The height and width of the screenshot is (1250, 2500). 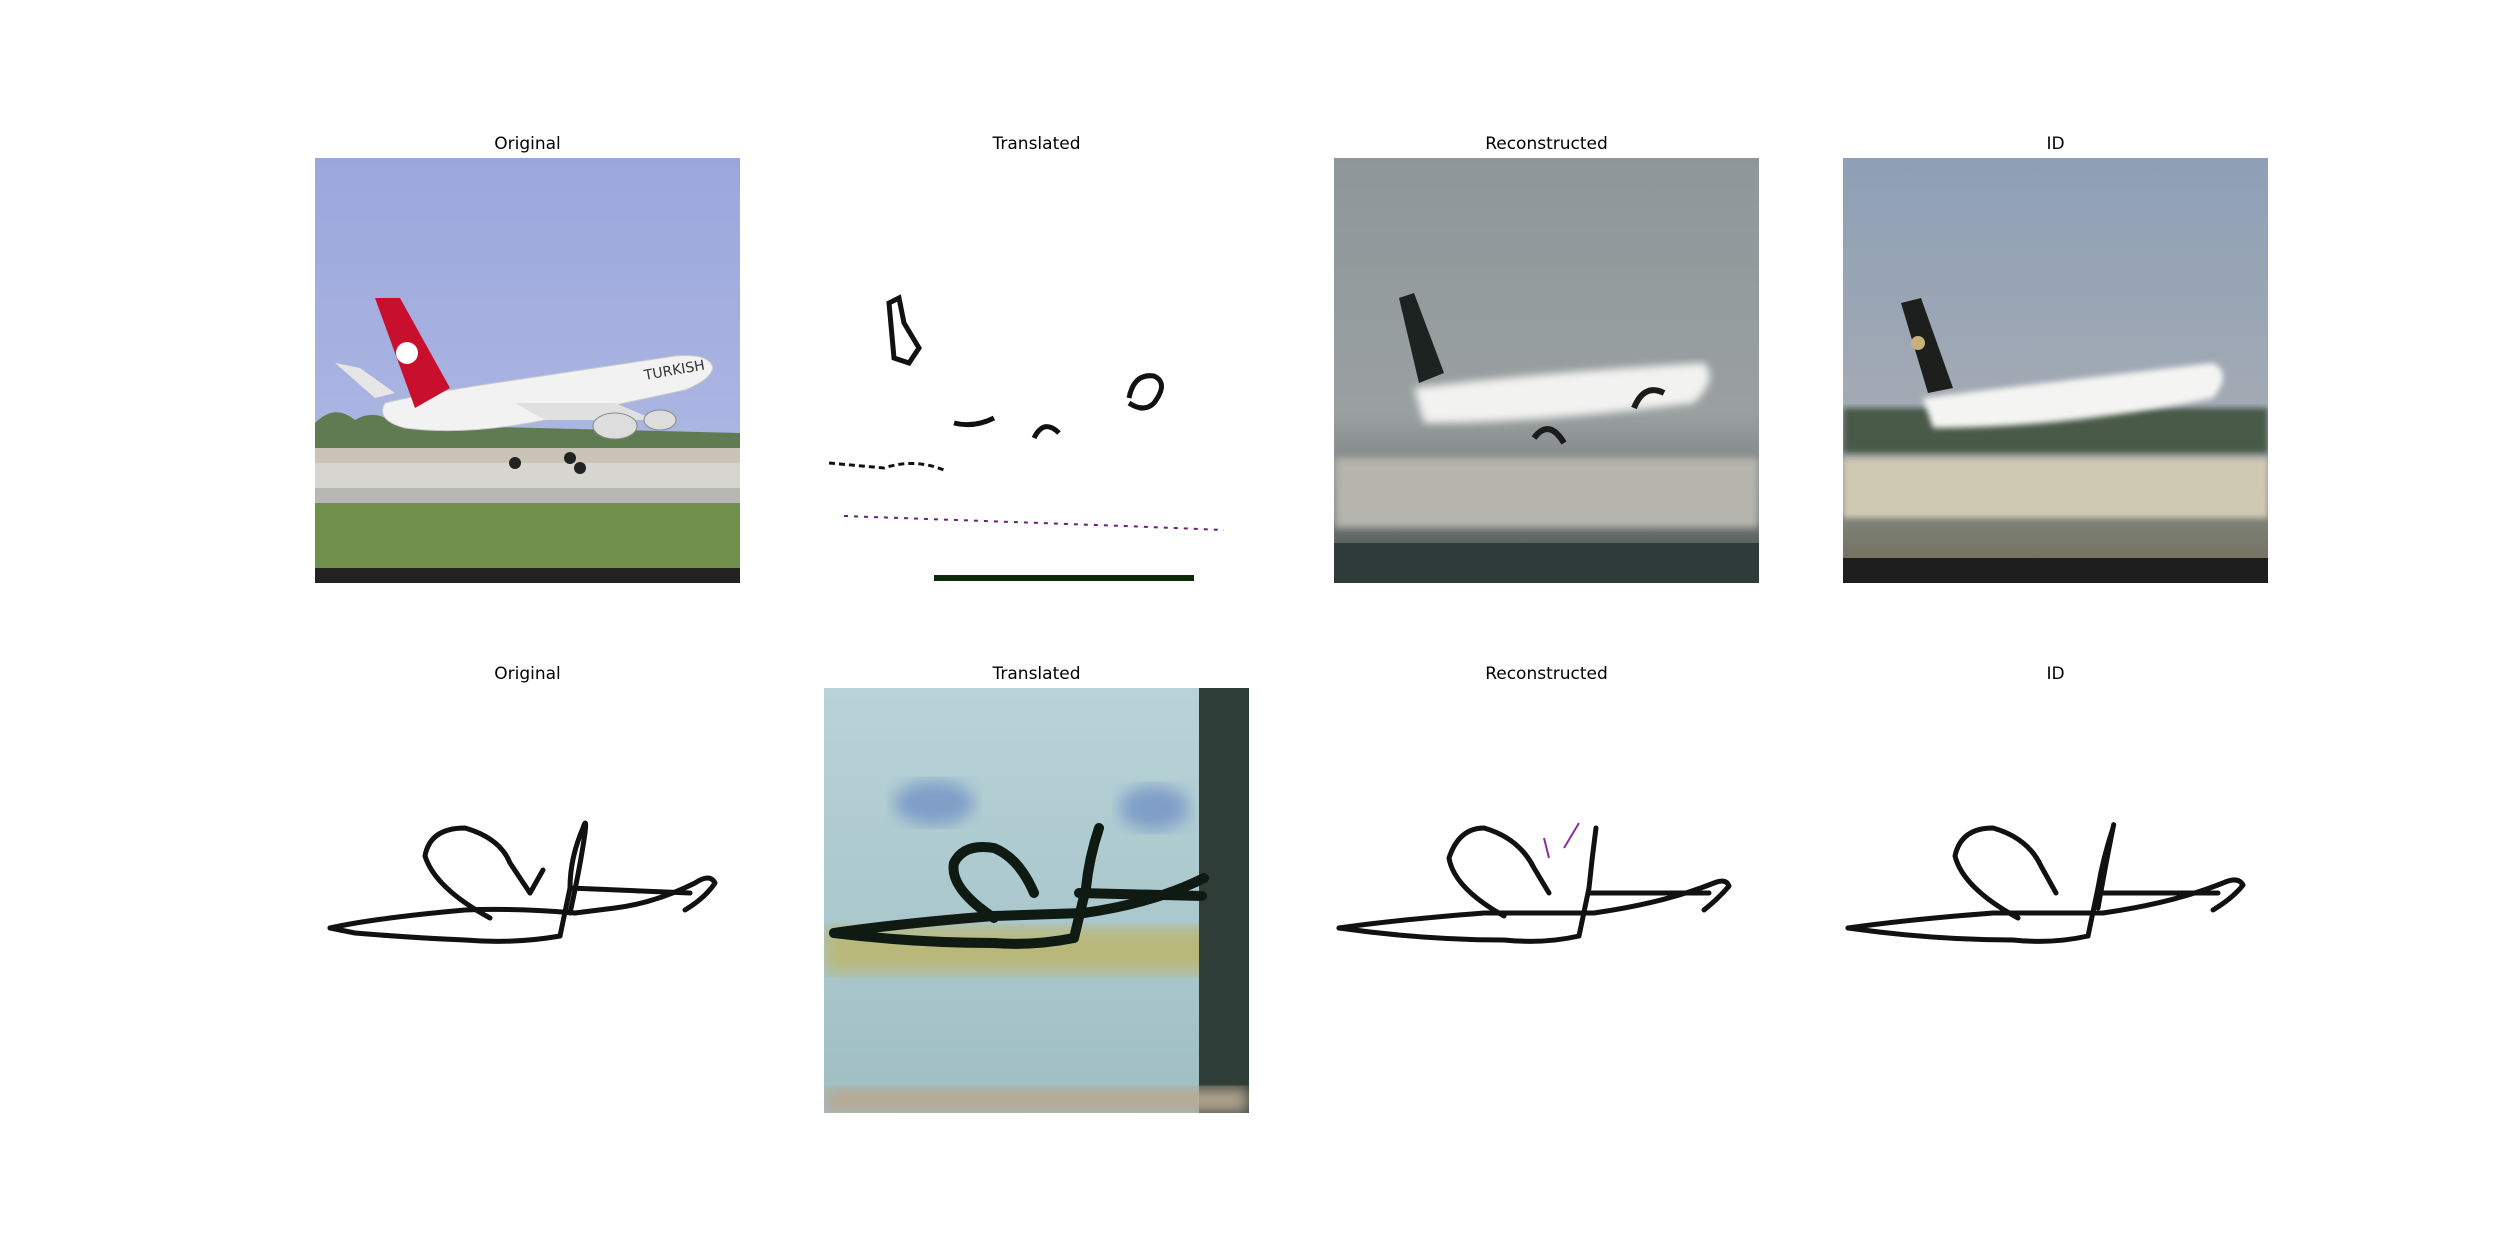 What do you see at coordinates (1036, 674) in the screenshot?
I see `panel-title-translated-photo: Translated` at bounding box center [1036, 674].